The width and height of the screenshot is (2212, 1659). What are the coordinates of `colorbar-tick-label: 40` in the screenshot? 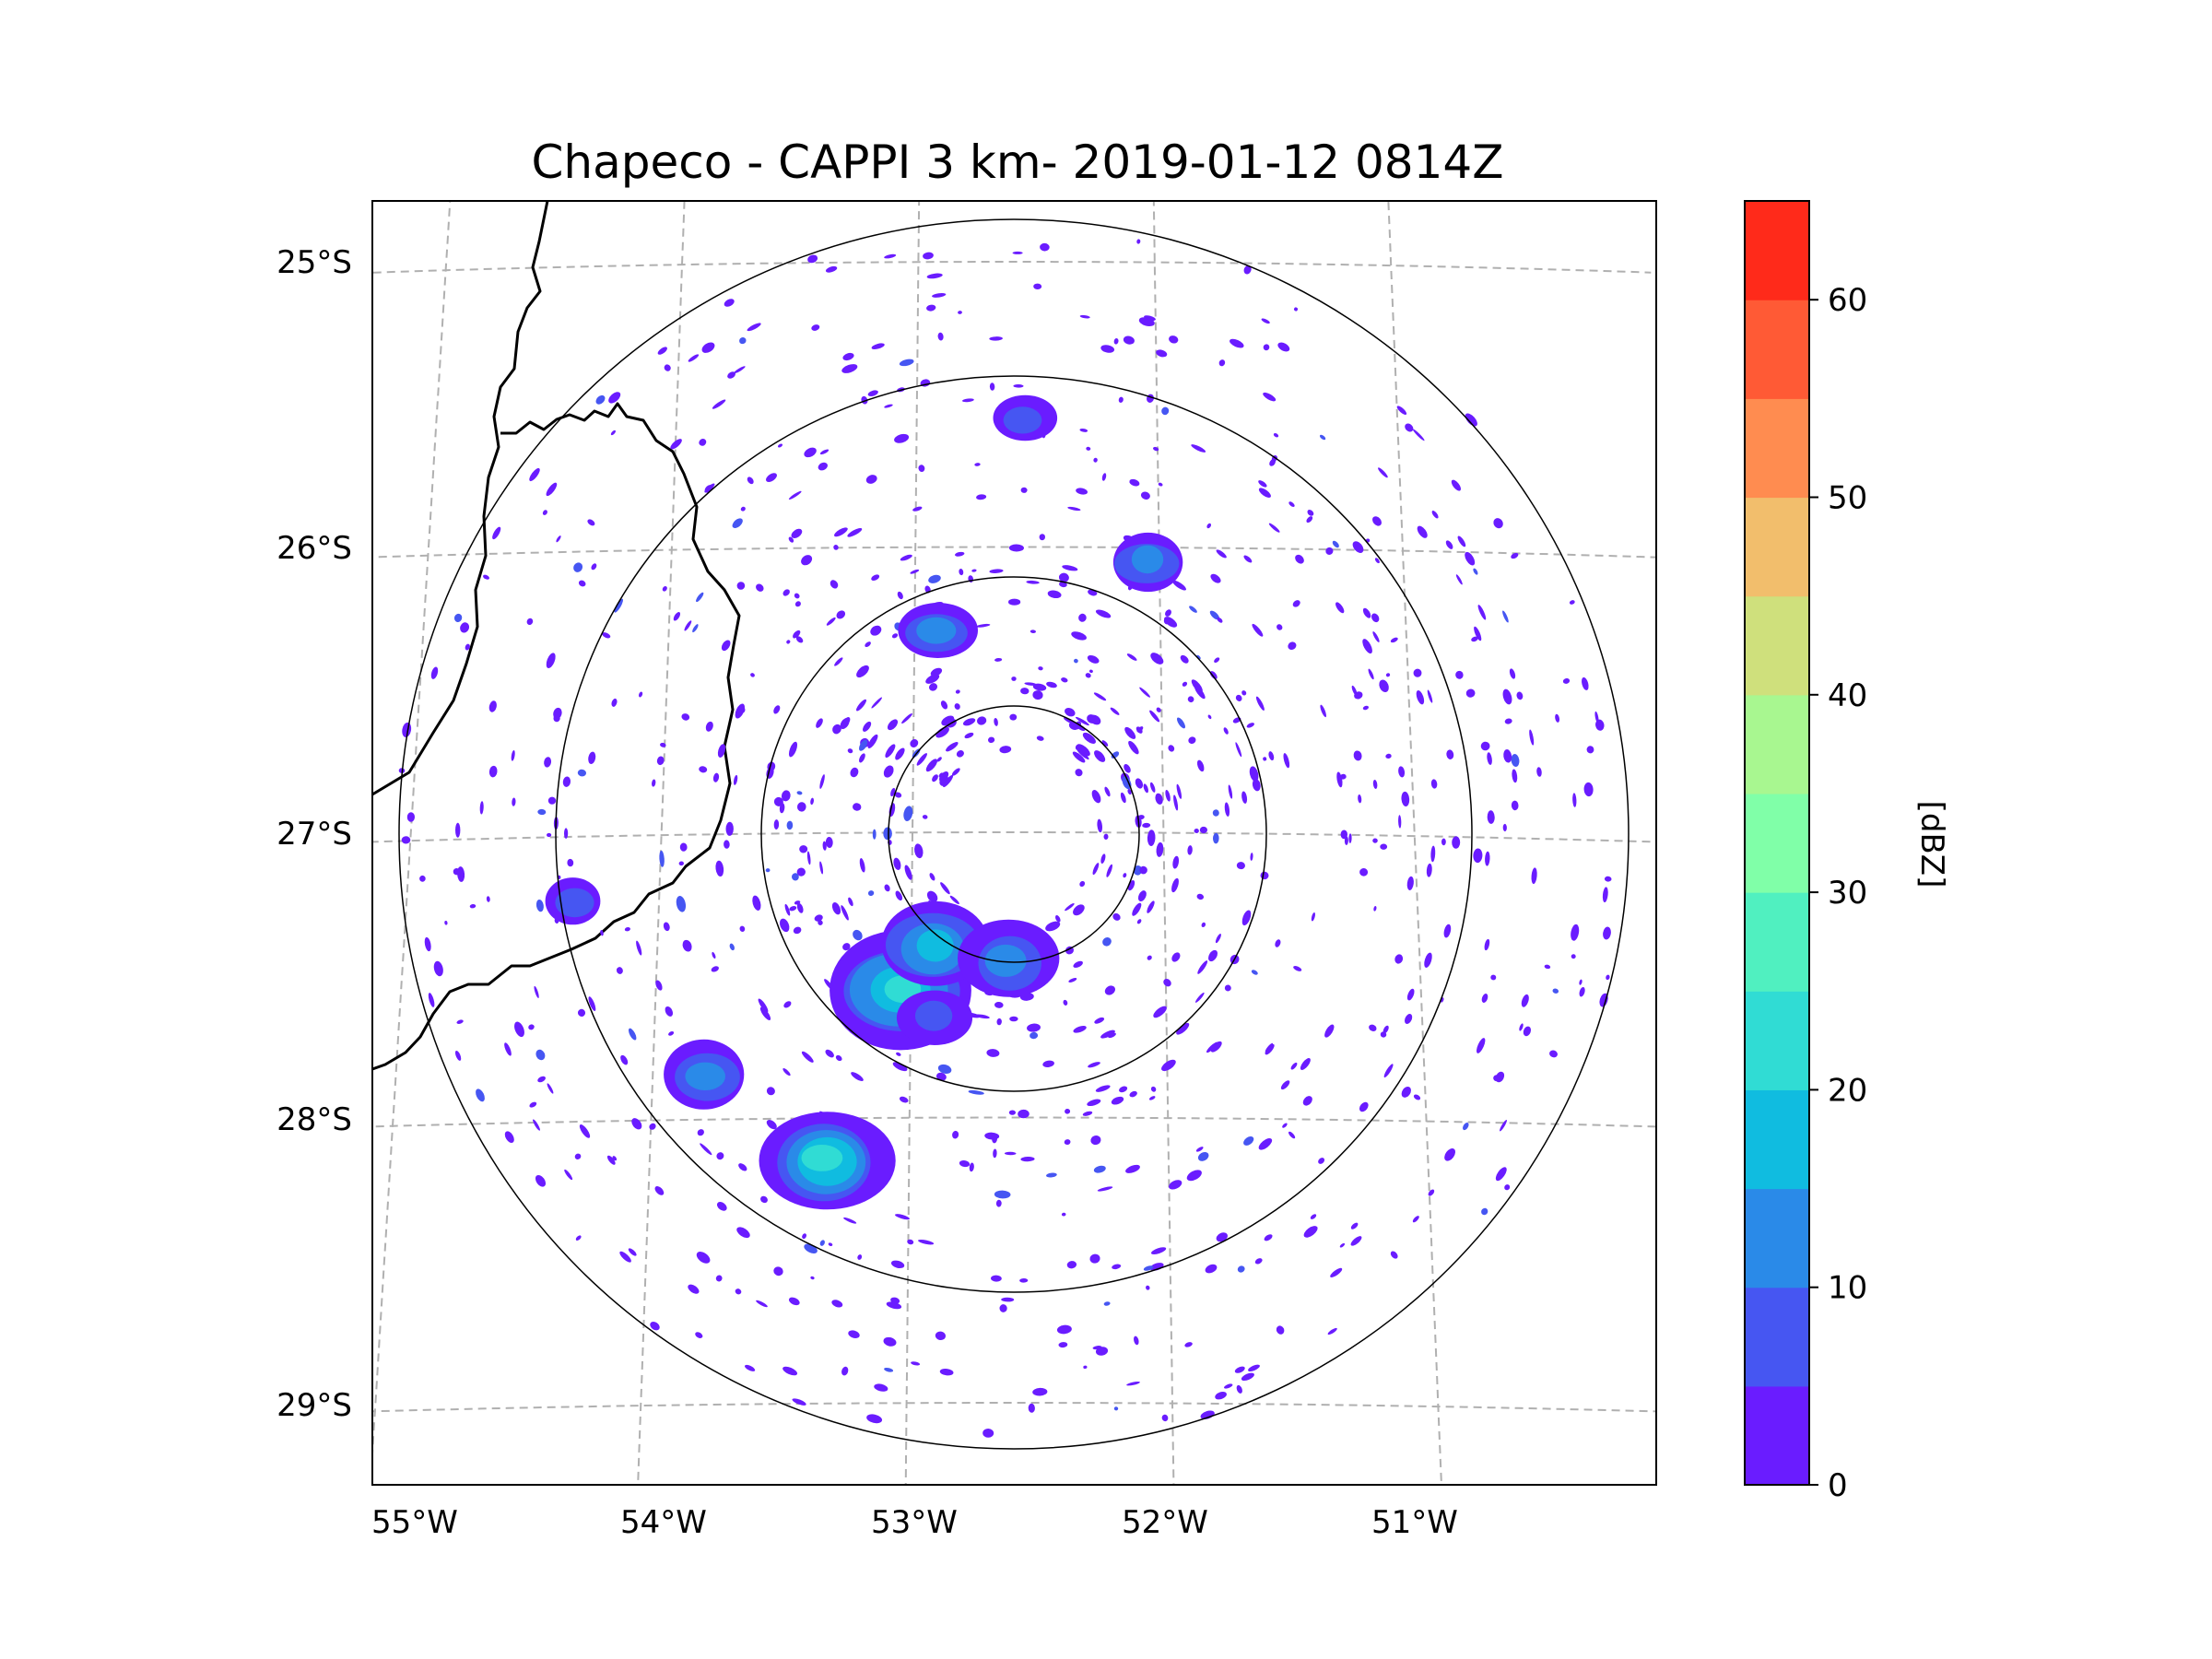 It's located at (1847, 695).